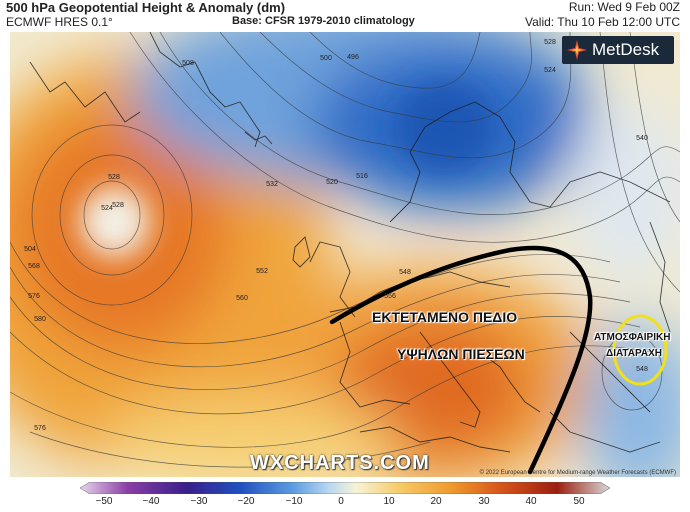  Describe the element at coordinates (634, 353) in the screenshot. I see `disturbance-label-line2: ΔΙΑΤΑΡΑΧΗ` at that location.